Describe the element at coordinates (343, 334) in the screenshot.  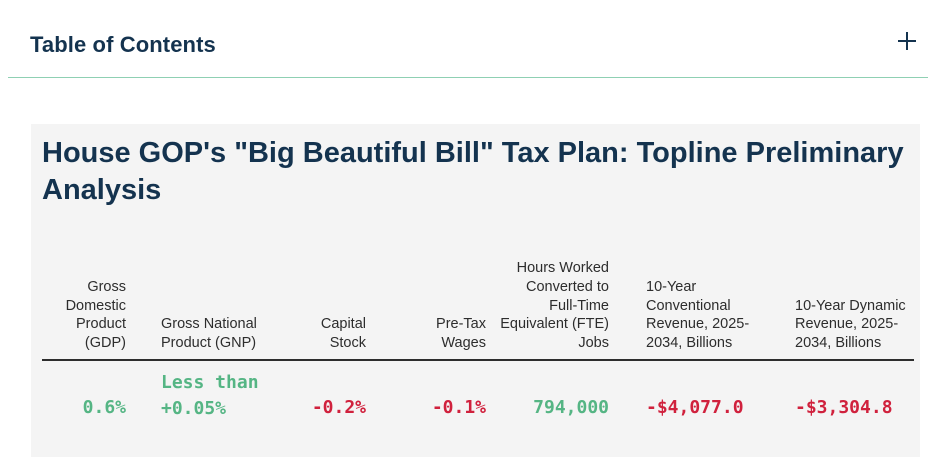
I see `header-capital-stock: Capital Stock` at that location.